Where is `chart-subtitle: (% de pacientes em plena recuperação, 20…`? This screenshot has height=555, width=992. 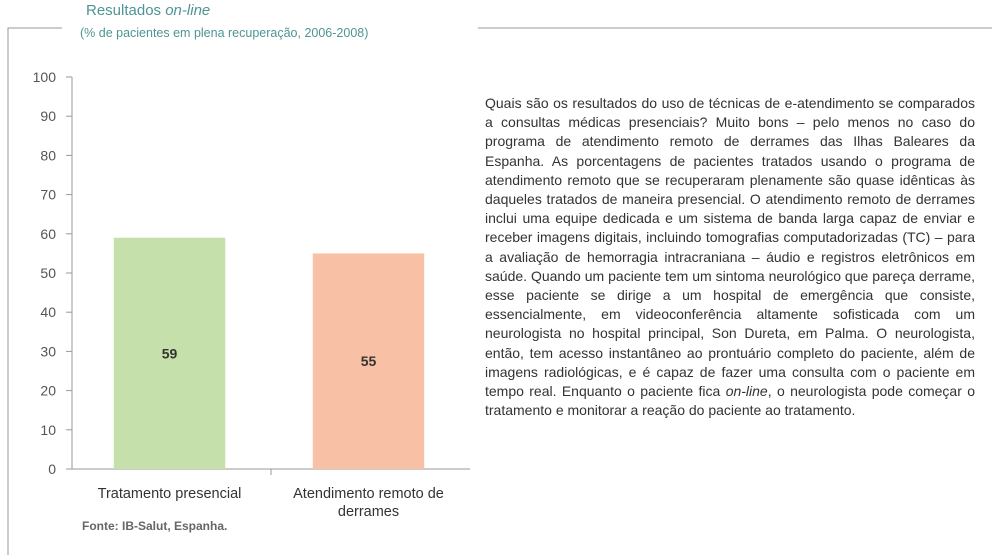
chart-subtitle: (% de pacientes em plena recuperação, 20… is located at coordinates (224, 33).